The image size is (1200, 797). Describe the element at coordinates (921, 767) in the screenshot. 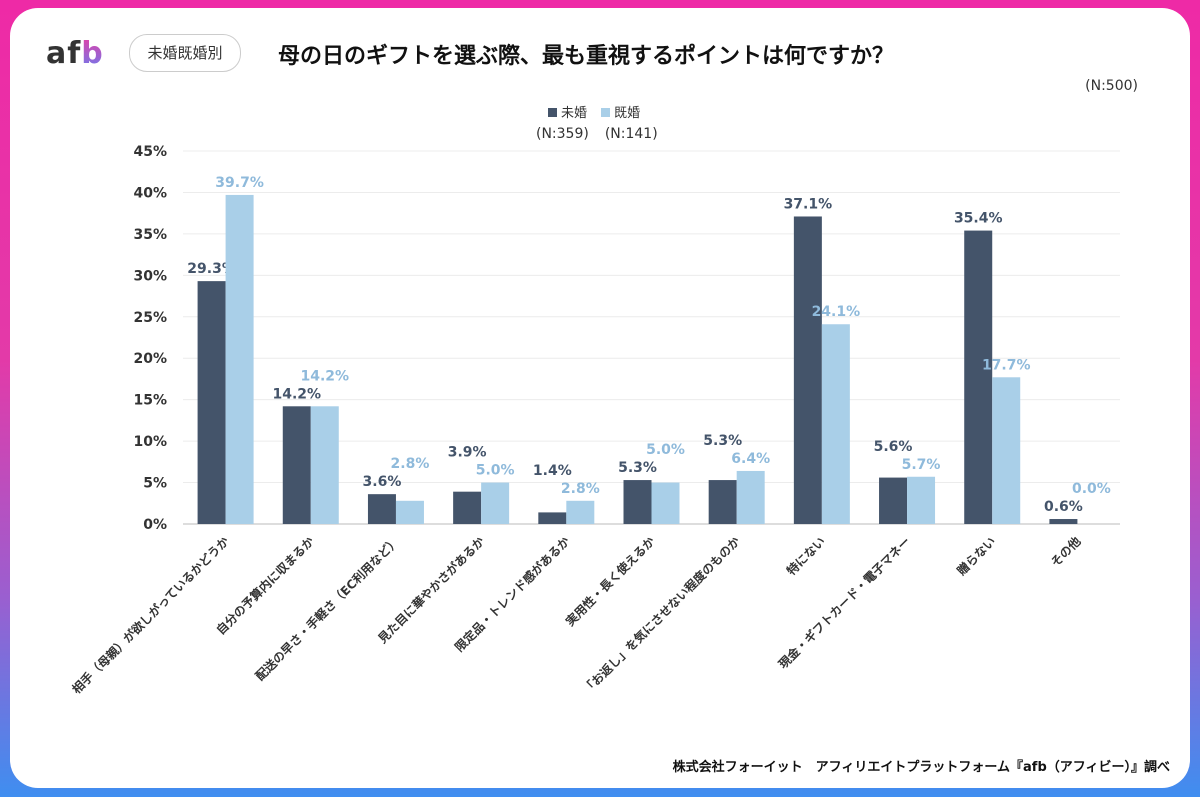

I see `source-note: 株式会社フォーイット アフィリエイトプラットフォーム『afb（アフィビー）』調べ` at that location.